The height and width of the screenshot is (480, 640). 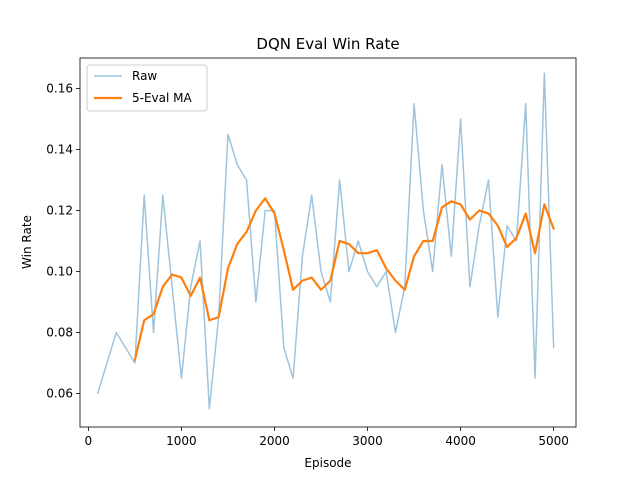 I want to click on y-tick-label: 0.06, so click(x=59, y=393).